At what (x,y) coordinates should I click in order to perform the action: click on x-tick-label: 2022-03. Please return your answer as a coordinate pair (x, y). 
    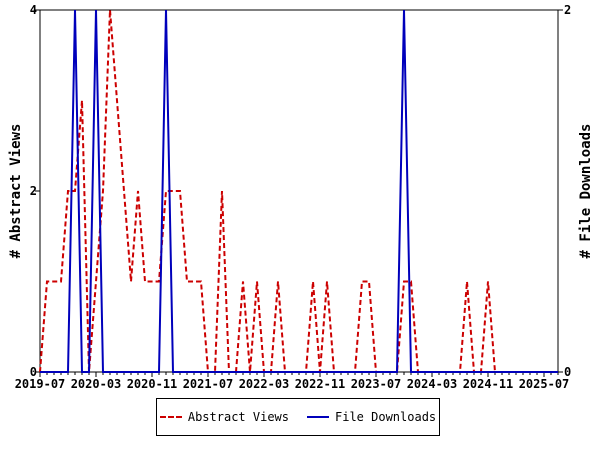
    Looking at the image, I should click on (264, 384).